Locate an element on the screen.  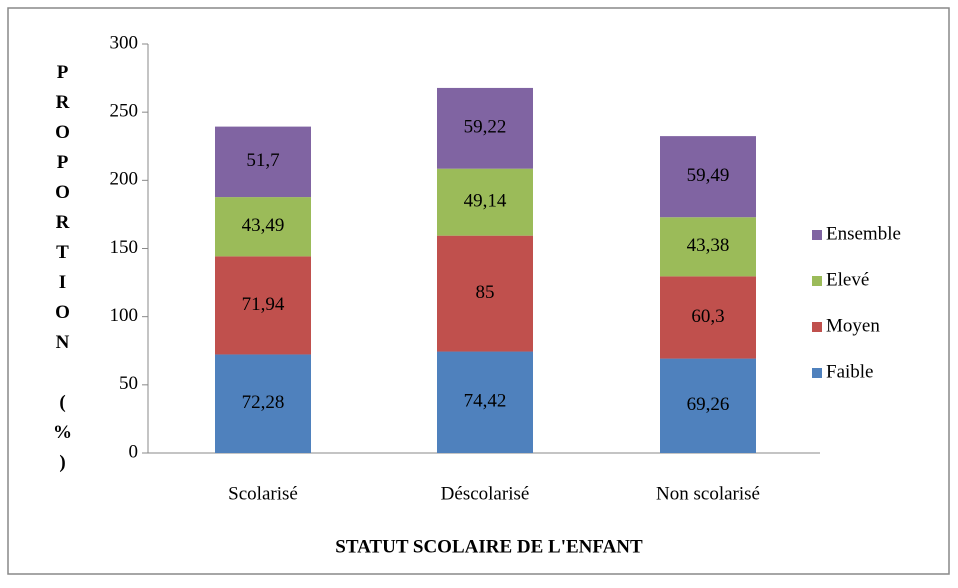
y-tick-label: 250 is located at coordinates (124, 111).